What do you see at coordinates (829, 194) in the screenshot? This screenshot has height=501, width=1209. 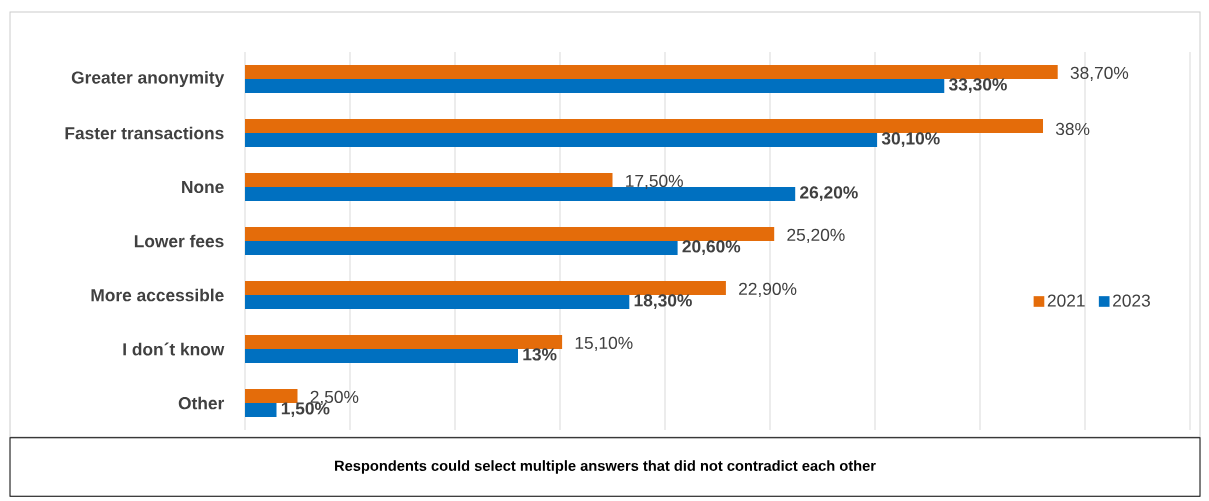 I see `data-label: 26,20%` at bounding box center [829, 194].